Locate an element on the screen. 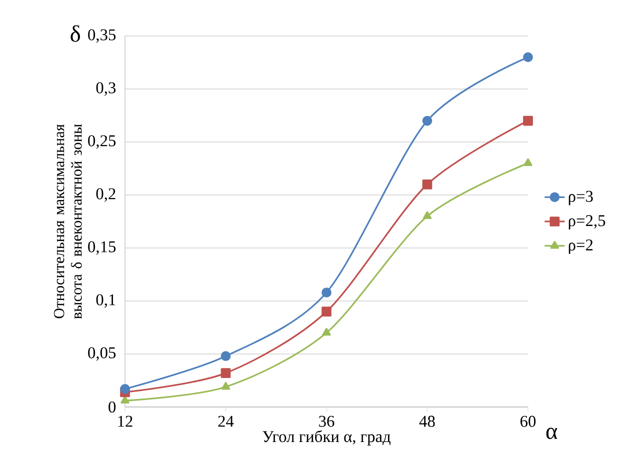  x-tick-label: 48 is located at coordinates (427, 421).